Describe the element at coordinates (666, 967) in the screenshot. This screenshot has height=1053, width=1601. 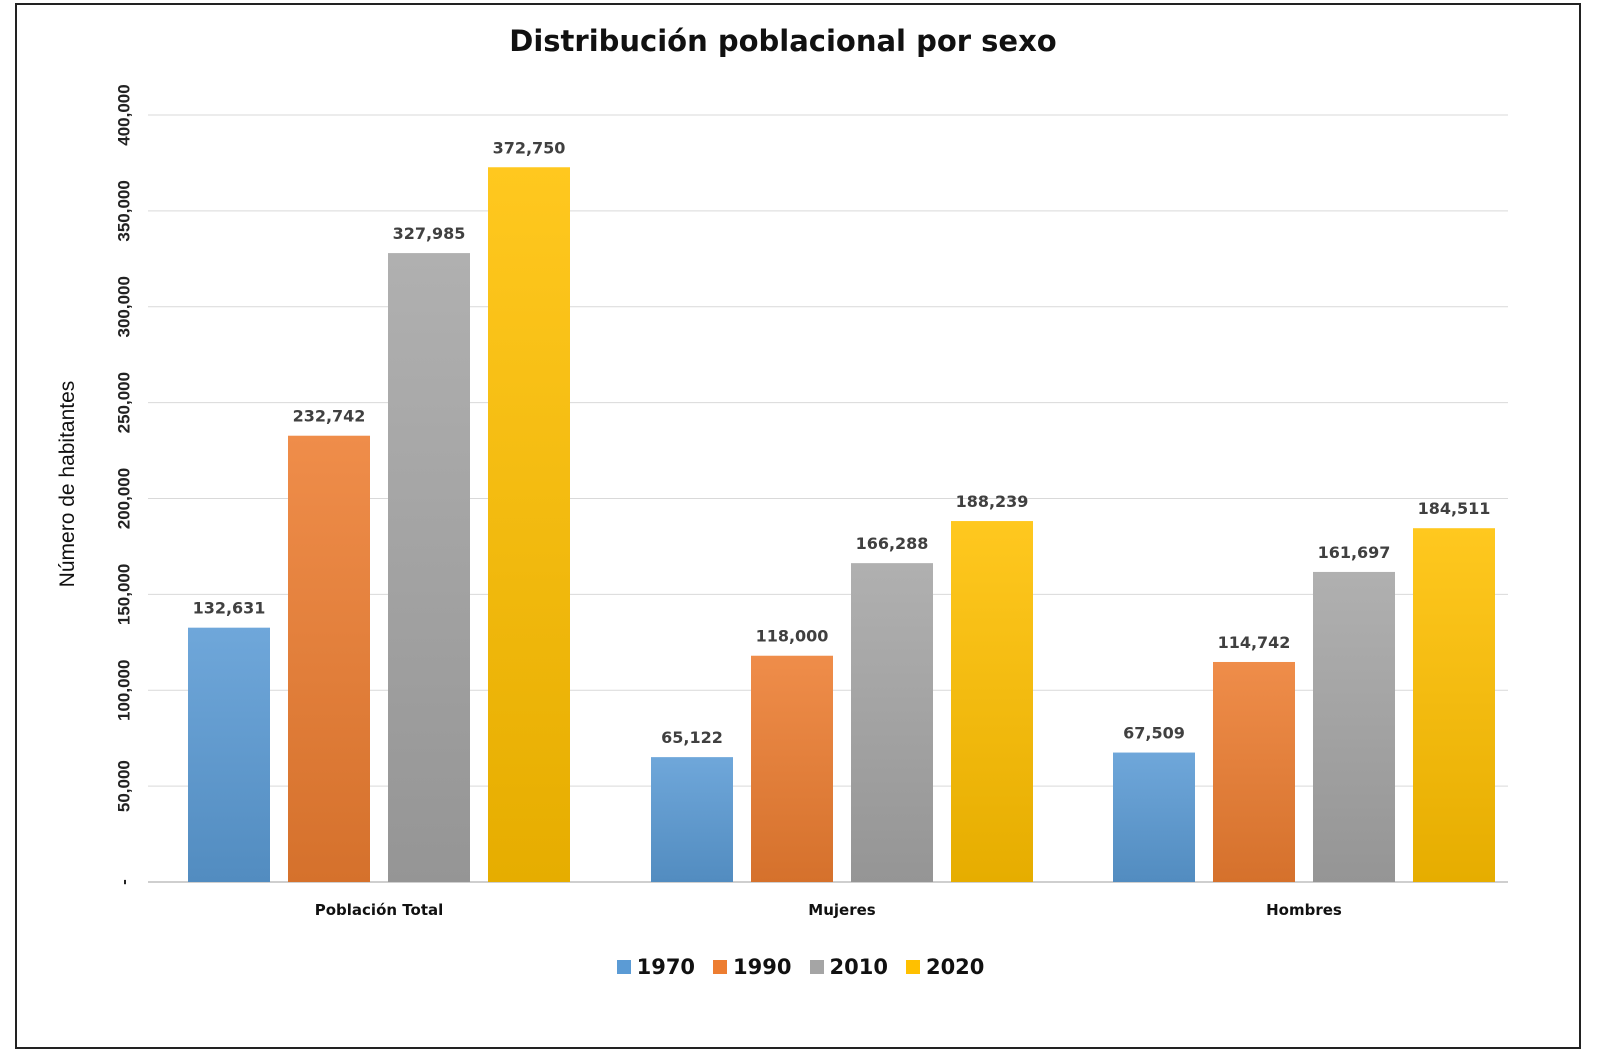
I see `legend-label: 1970` at that location.